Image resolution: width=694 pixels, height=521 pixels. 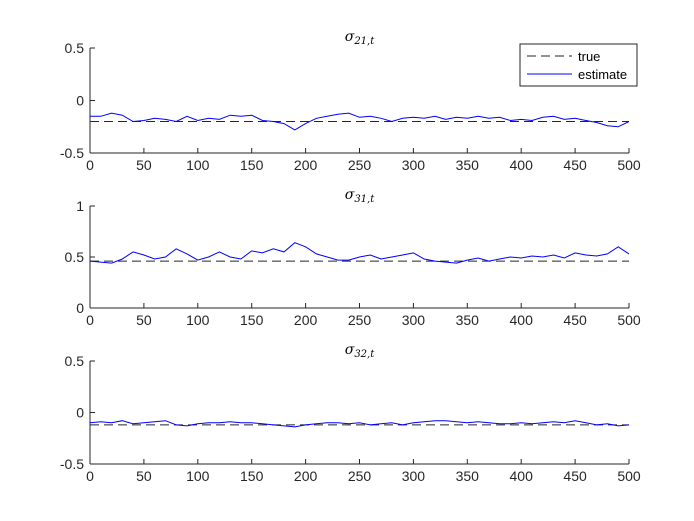 What do you see at coordinates (198, 320) in the screenshot?
I see `panel-2-x-tick-label: 100` at bounding box center [198, 320].